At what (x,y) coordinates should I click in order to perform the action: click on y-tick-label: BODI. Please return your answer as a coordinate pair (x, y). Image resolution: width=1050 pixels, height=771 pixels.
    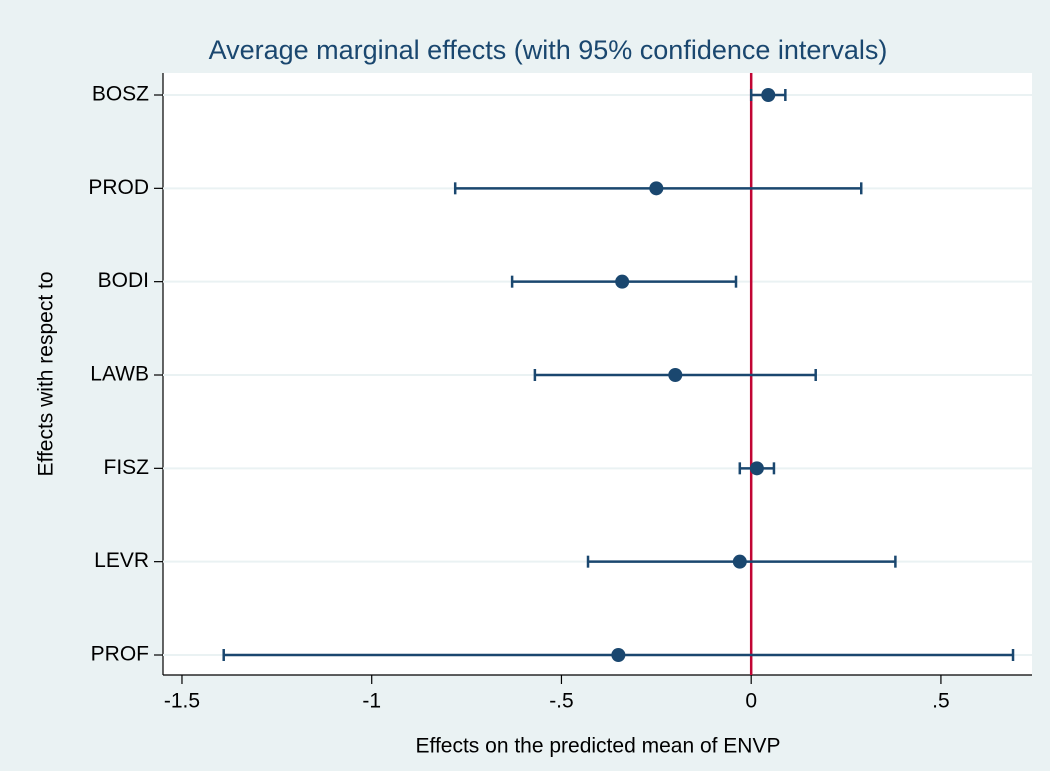
    Looking at the image, I should click on (123, 280).